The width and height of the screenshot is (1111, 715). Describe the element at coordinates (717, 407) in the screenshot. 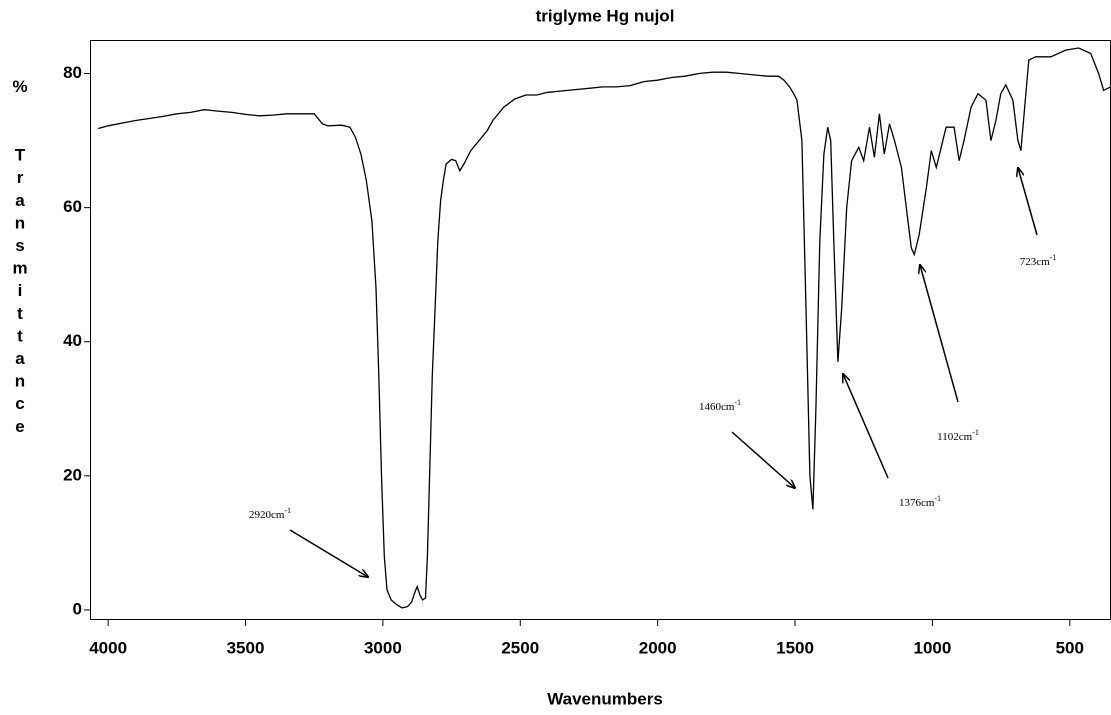

I see `annotation-text: 1460cm` at that location.